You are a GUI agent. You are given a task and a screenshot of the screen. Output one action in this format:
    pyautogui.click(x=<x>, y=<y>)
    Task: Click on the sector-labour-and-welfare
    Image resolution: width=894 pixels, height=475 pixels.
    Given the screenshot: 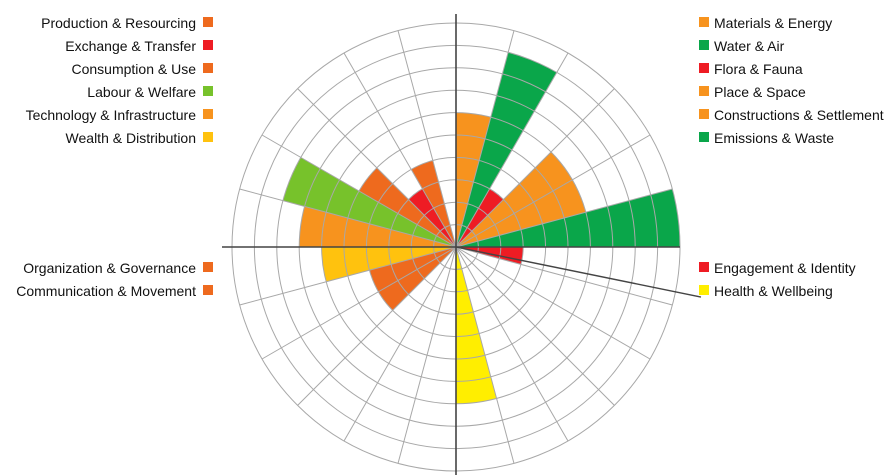 What is the action you would take?
    pyautogui.click(x=369, y=202)
    